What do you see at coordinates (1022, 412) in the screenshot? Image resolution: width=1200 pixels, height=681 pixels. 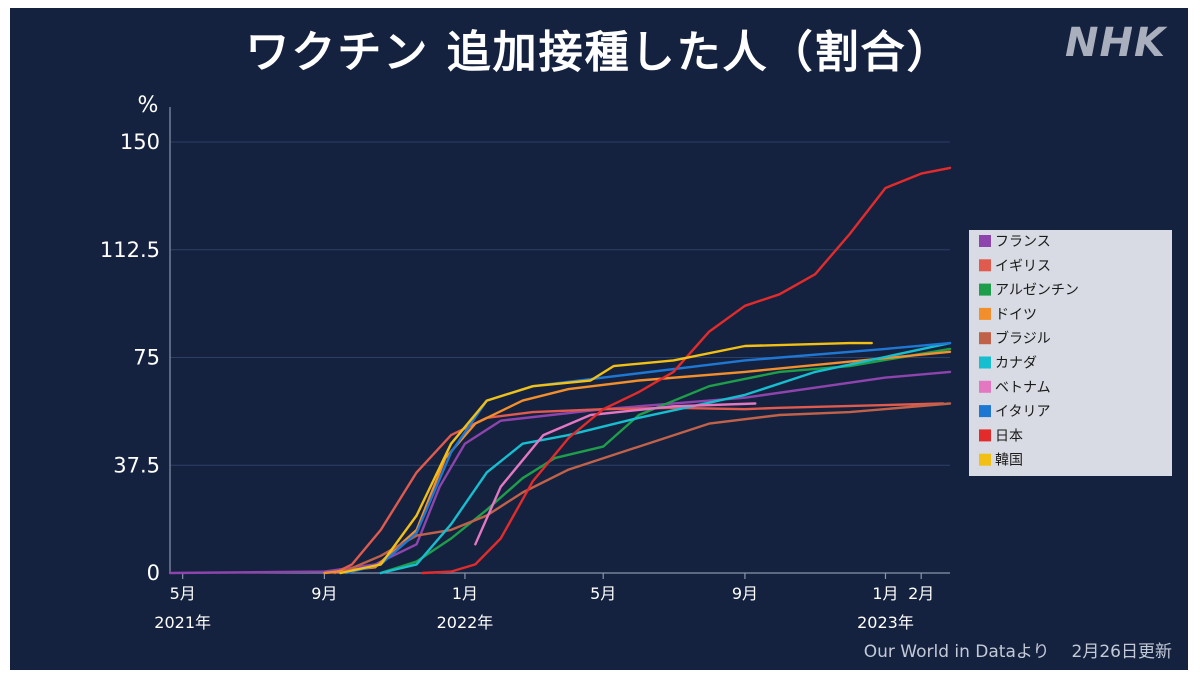 I see `legend-label: イタリア` at bounding box center [1022, 412].